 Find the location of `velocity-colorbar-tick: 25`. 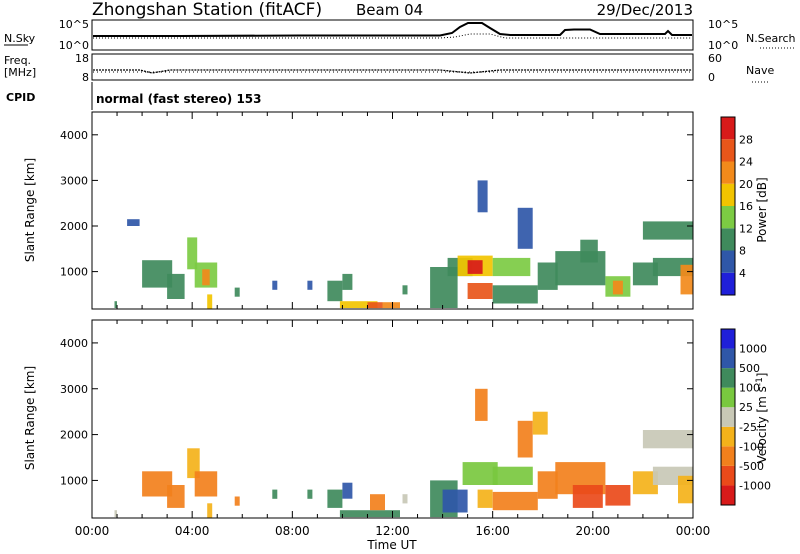

velocity-colorbar-tick: 25 is located at coordinates (746, 407).